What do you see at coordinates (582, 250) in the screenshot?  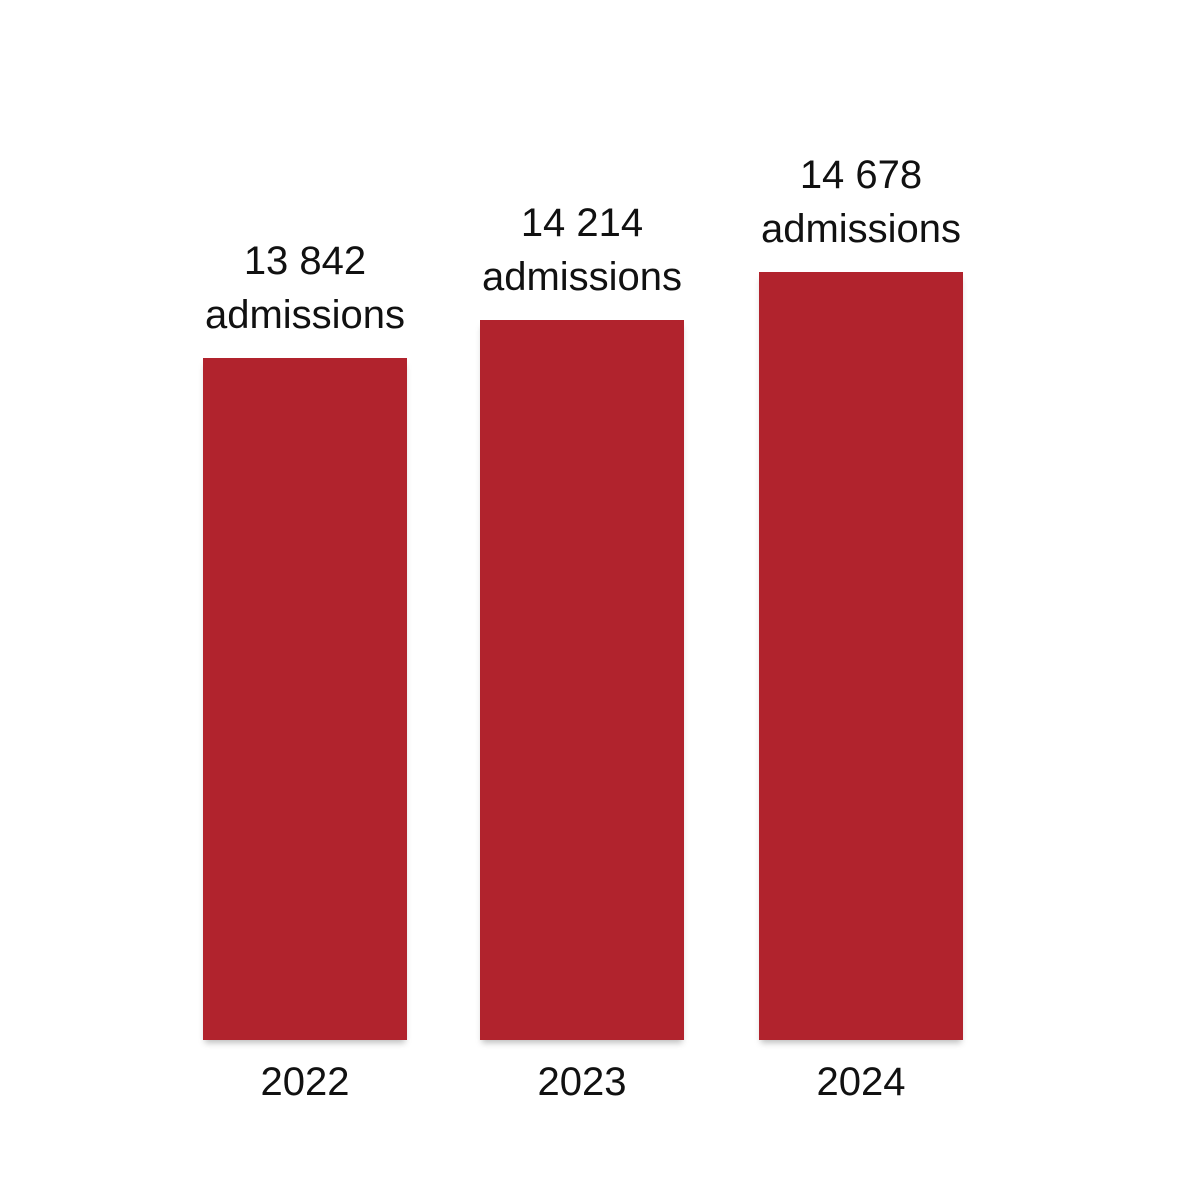 I see `bar-value-label-2023: 14 214 admissions` at bounding box center [582, 250].